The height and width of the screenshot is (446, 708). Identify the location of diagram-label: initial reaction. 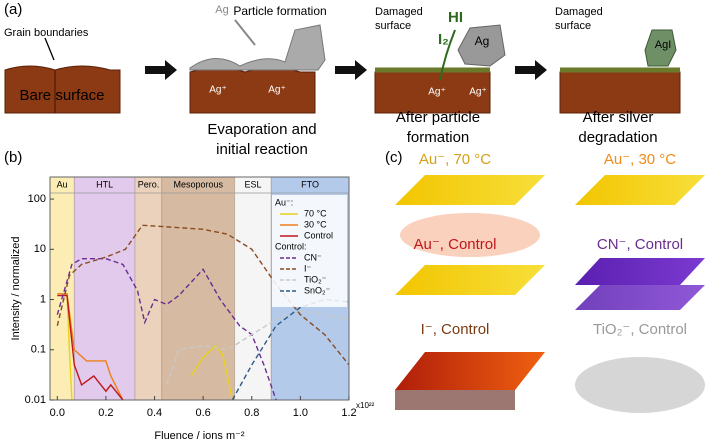
(262, 149).